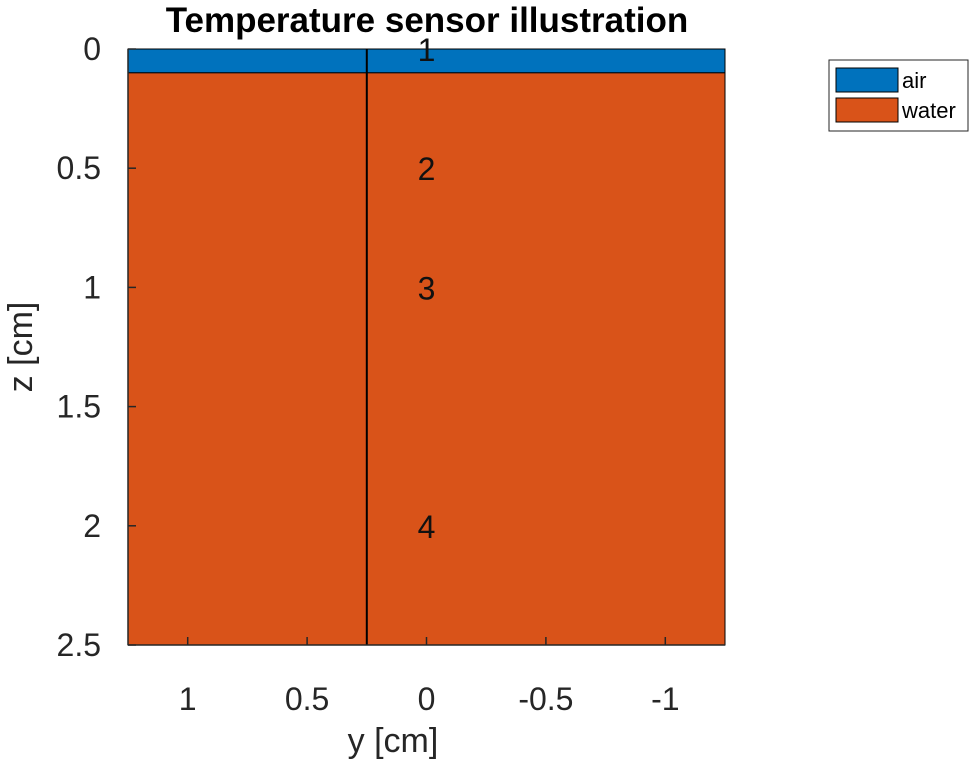 The height and width of the screenshot is (761, 972). Describe the element at coordinates (427, 699) in the screenshot. I see `x-tick-label: 0` at that location.